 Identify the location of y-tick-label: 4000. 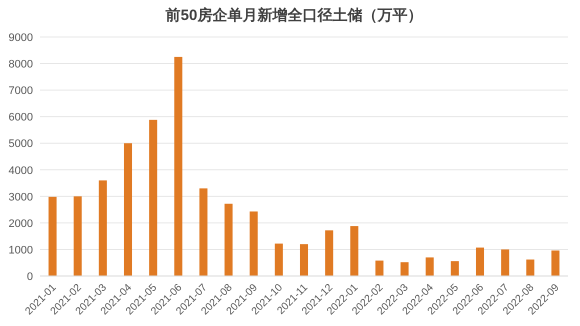
(20, 170).